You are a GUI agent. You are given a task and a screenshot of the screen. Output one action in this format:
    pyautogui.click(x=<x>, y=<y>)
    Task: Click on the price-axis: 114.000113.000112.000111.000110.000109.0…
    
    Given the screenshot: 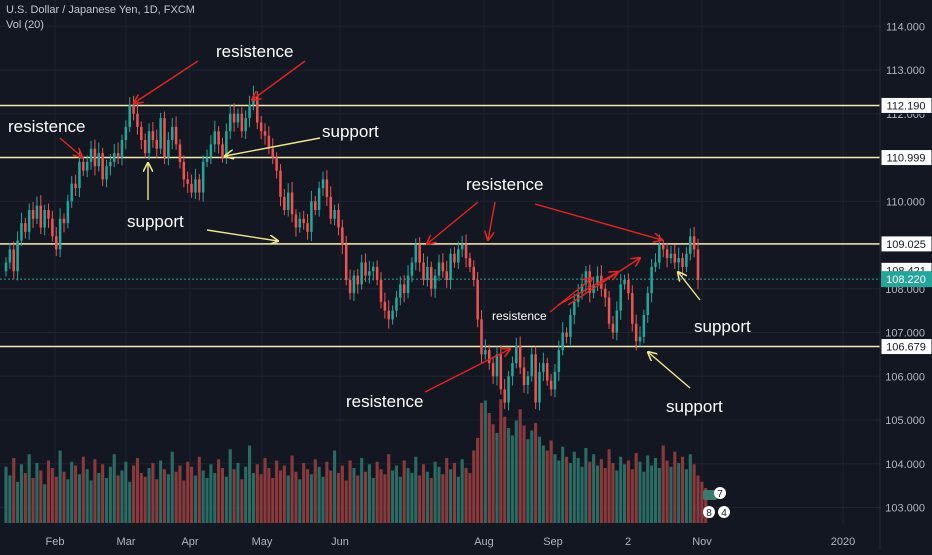 What is the action you would take?
    pyautogui.click(x=905, y=275)
    